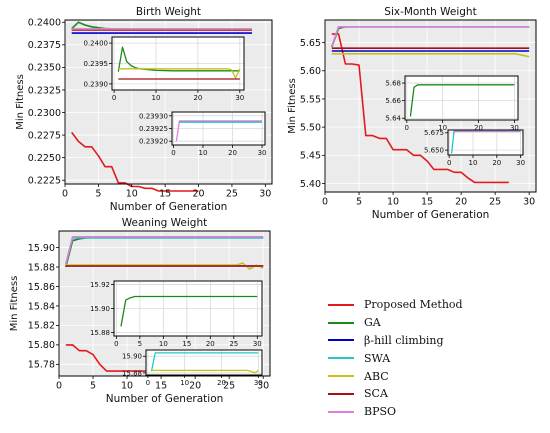 Image resolution: width=550 pixels, height=433 pixels. What do you see at coordinates (341, 358) in the screenshot?
I see `legend-swatch-swa` at bounding box center [341, 358].